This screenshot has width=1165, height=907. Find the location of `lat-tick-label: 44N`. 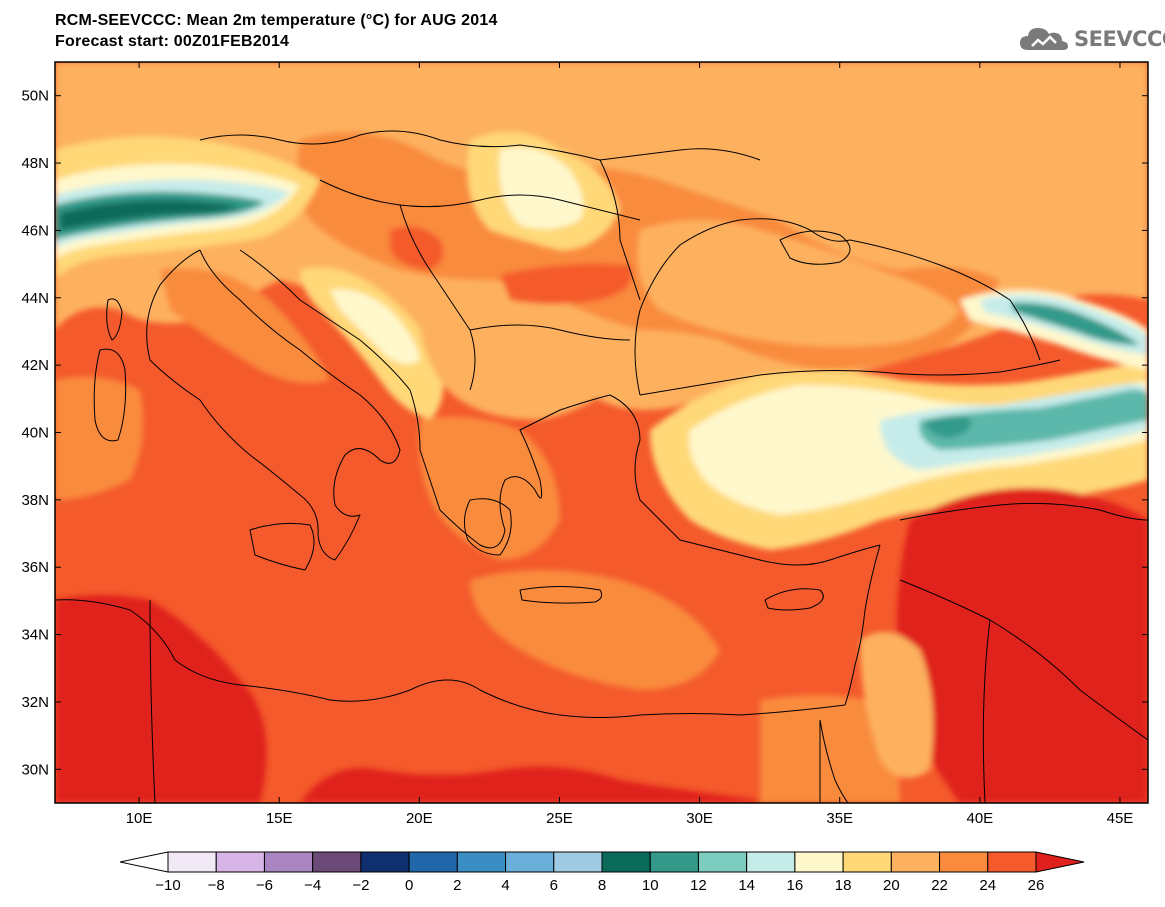

lat-tick-label: 44N is located at coordinates (35, 298).